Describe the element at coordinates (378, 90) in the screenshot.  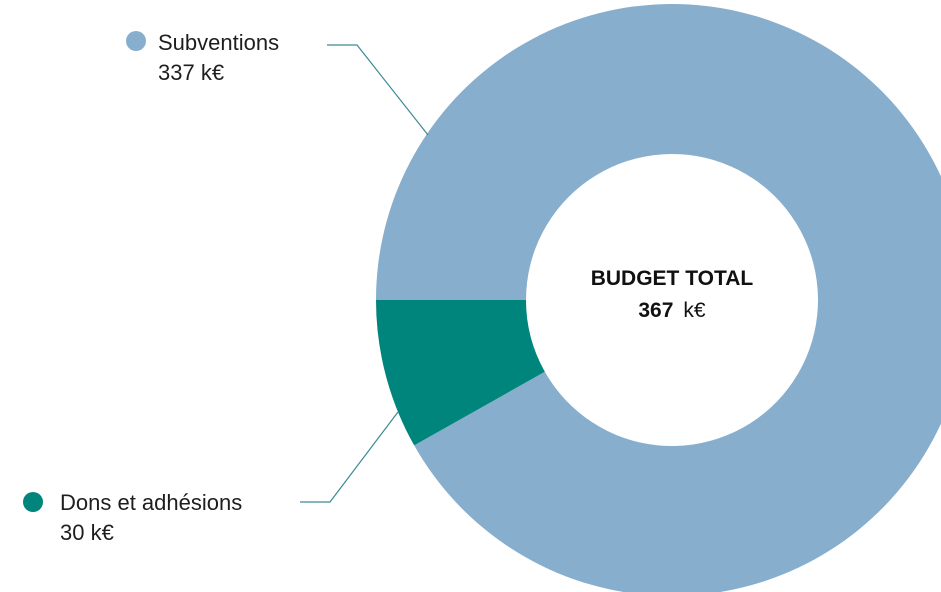
I see `leader-line-subventions` at that location.